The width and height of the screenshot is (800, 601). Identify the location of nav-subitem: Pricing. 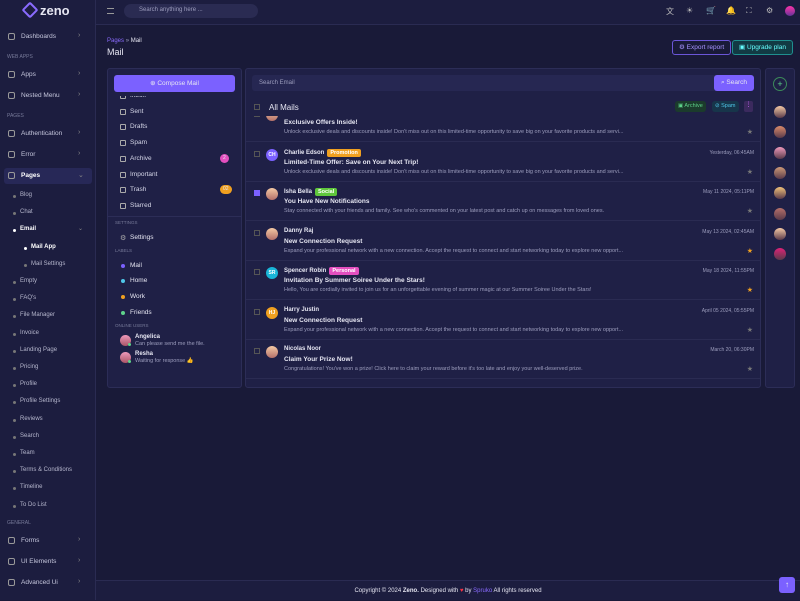
(29, 367).